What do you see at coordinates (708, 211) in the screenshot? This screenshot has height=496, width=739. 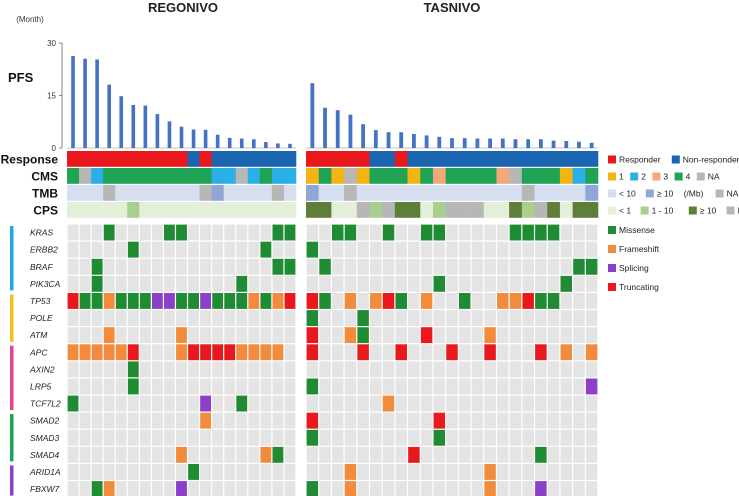 I see `legend-label-cps: ≥ 10` at bounding box center [708, 211].